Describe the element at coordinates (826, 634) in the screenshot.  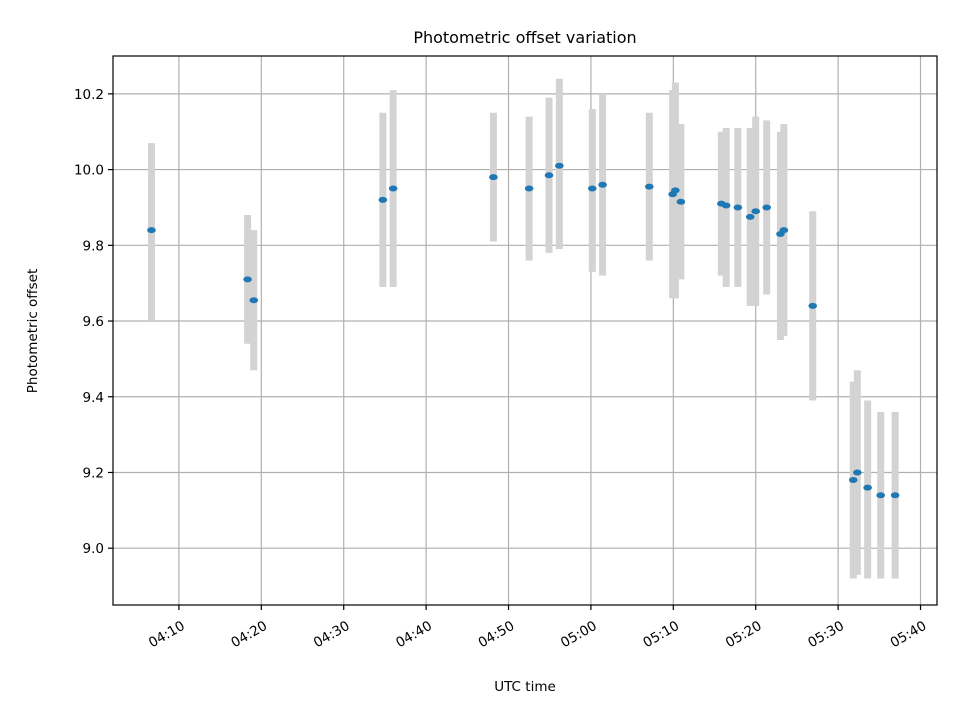
I see `x-tick-label: 05:30` at that location.